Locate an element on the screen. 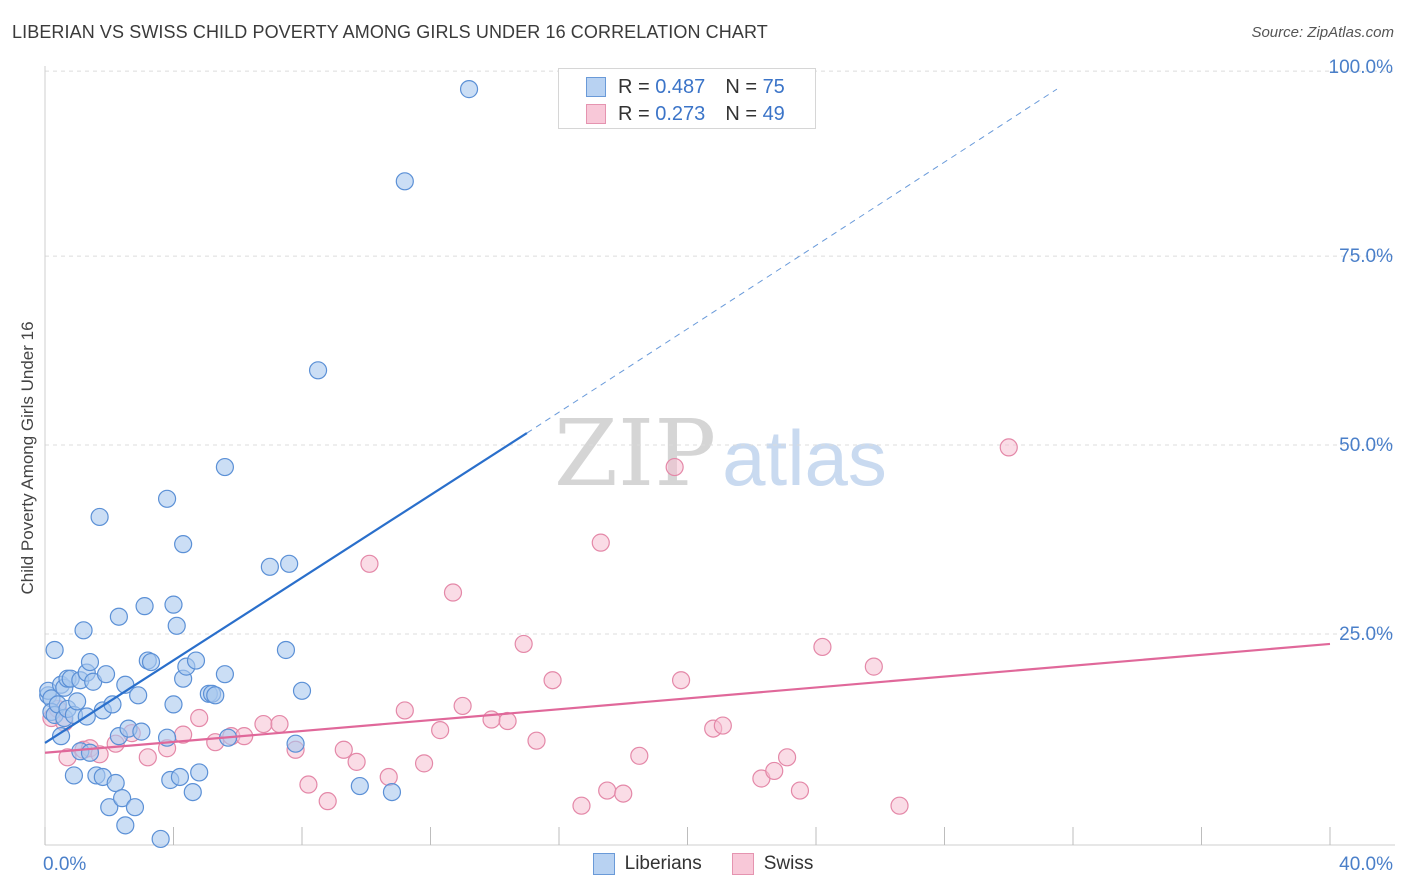  watermark-zip: ZIP is located at coordinates (635, 453).